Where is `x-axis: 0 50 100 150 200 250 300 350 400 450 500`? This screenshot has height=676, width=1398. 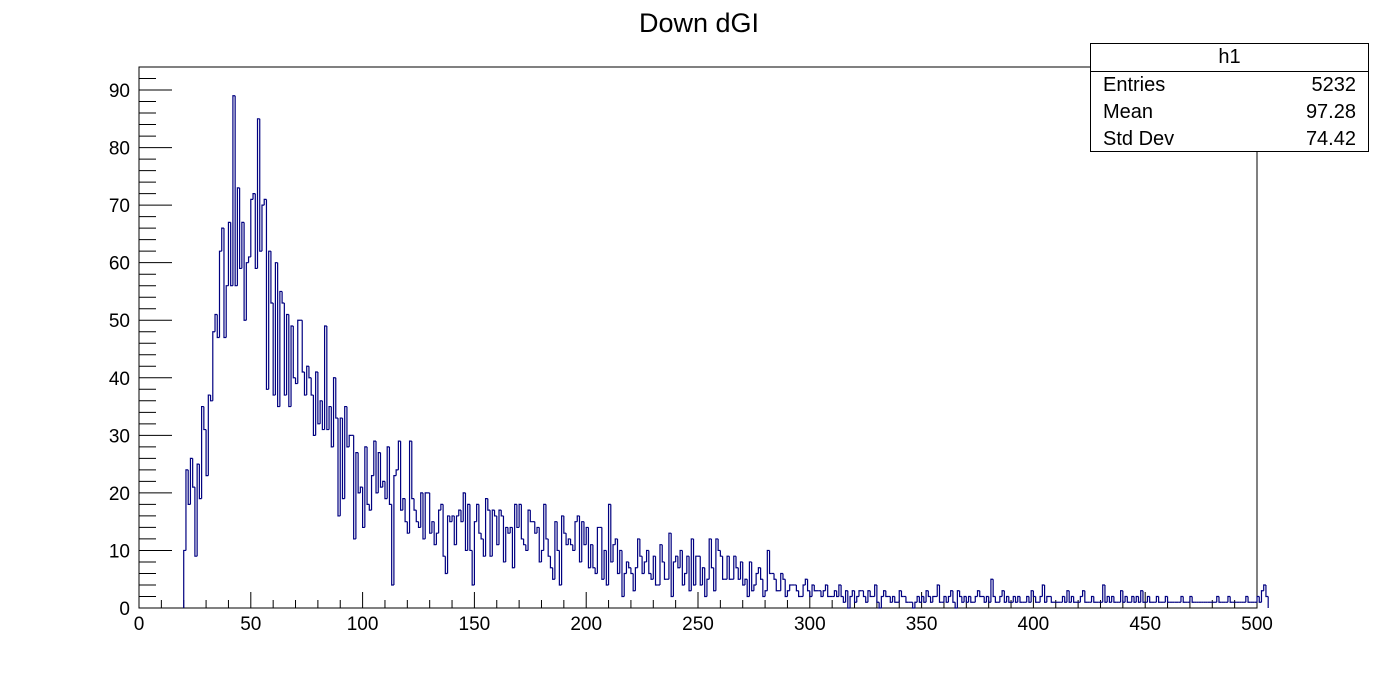
x-axis: 0 50 100 150 200 250 300 350 400 450 500 is located at coordinates (703, 613).